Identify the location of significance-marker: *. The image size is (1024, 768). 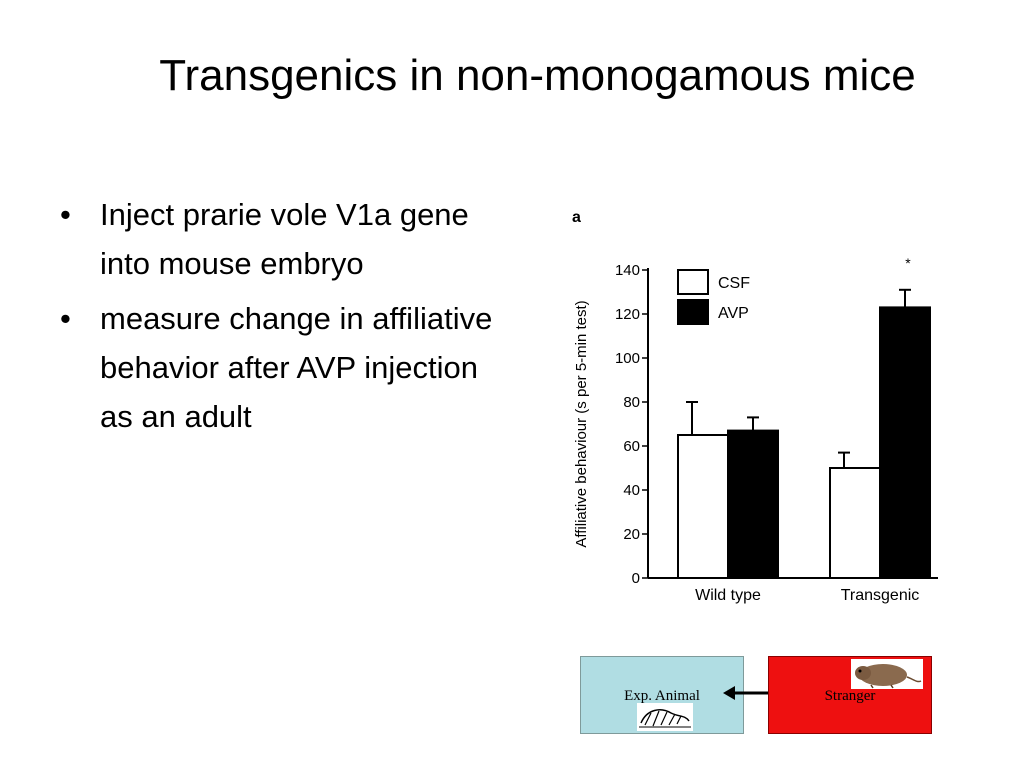
(908, 263).